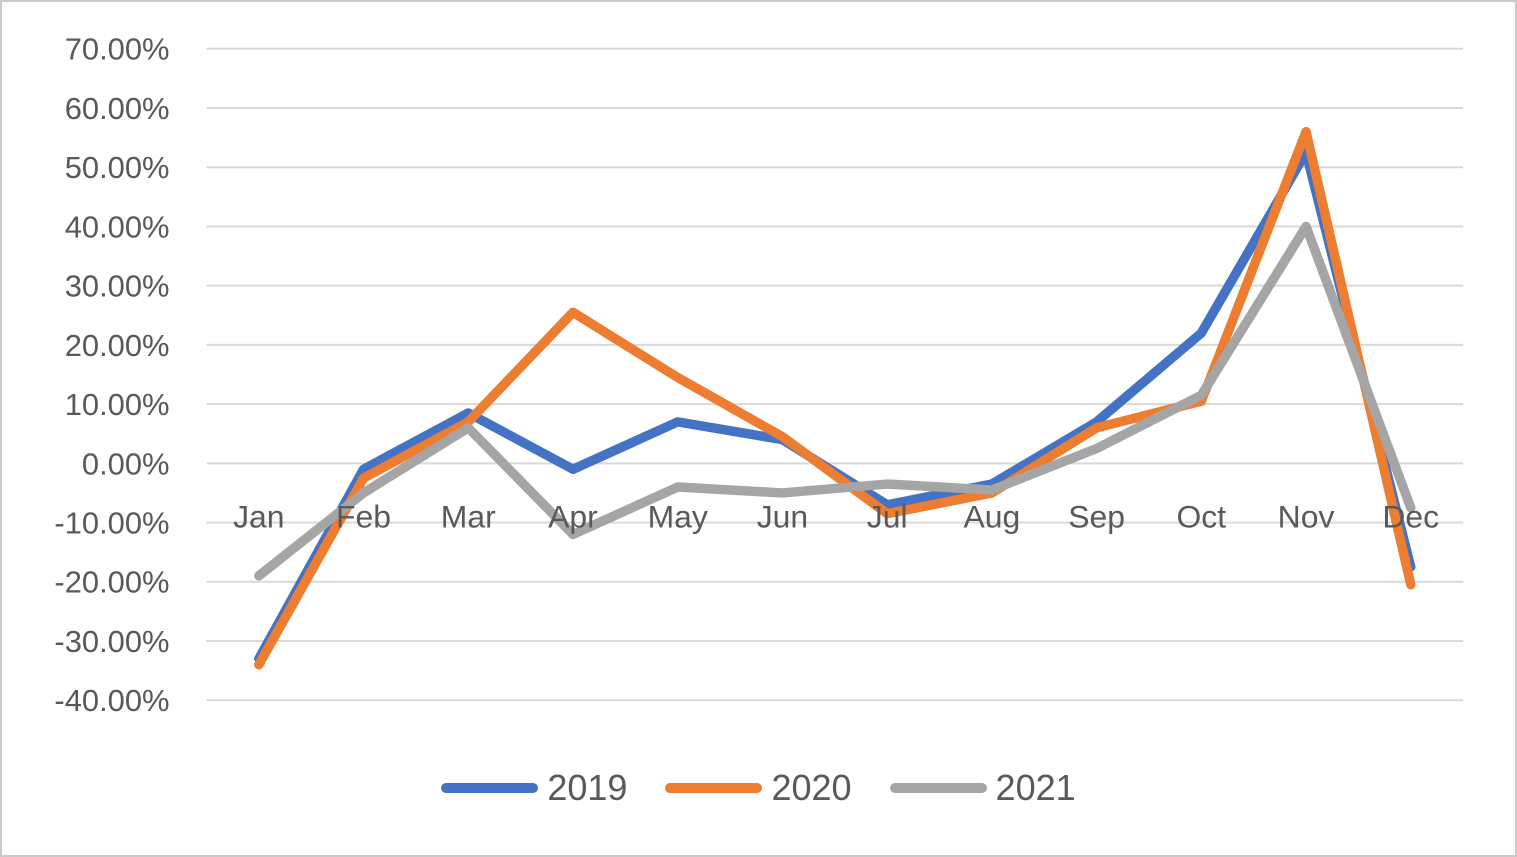  I want to click on x-tick-label-Feb: Feb, so click(363, 517).